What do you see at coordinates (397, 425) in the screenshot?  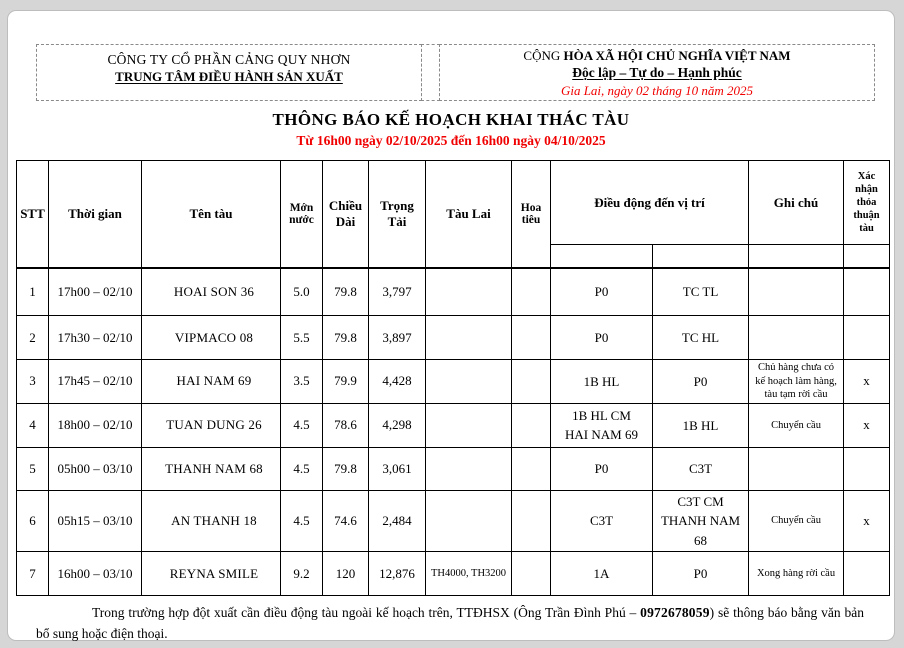 I see `cell-tonnage: 4,298` at bounding box center [397, 425].